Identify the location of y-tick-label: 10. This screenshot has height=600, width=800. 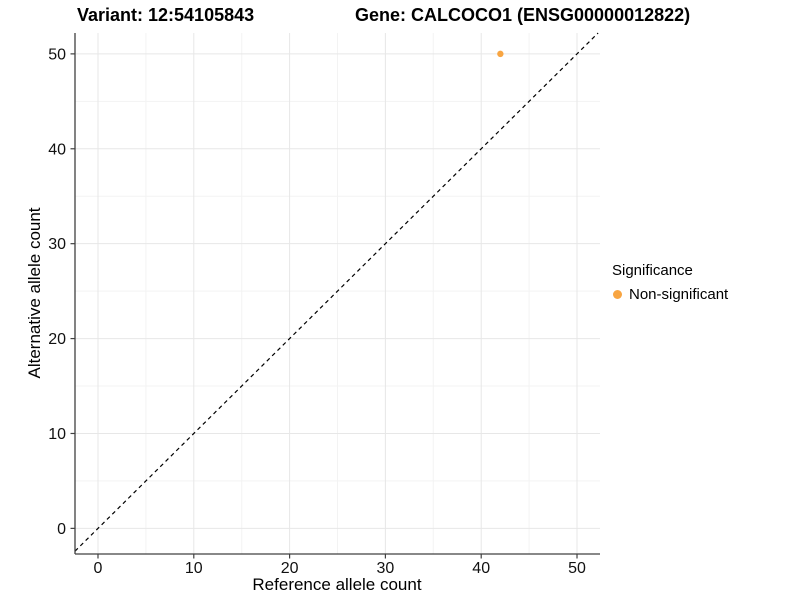
(57, 434).